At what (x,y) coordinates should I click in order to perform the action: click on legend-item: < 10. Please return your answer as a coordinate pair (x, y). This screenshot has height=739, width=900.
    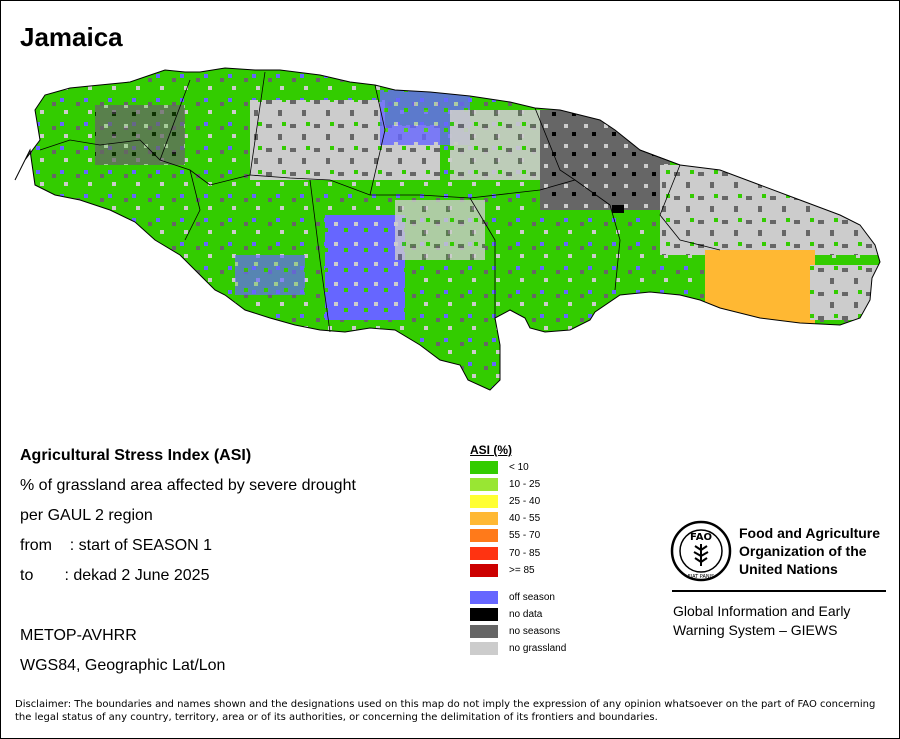
    Looking at the image, I should click on (499, 467).